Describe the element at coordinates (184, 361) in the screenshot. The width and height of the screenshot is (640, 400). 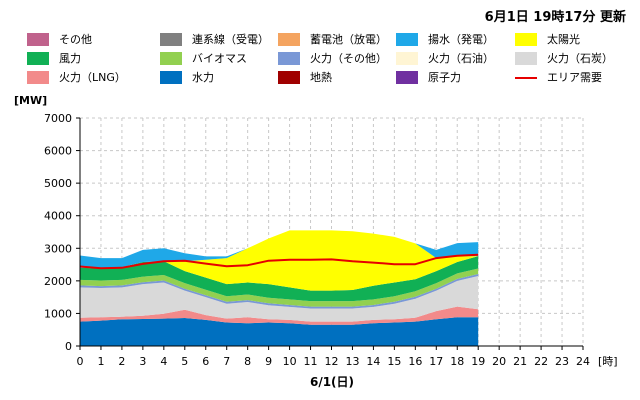
I see `x-tick-label: 5` at that location.